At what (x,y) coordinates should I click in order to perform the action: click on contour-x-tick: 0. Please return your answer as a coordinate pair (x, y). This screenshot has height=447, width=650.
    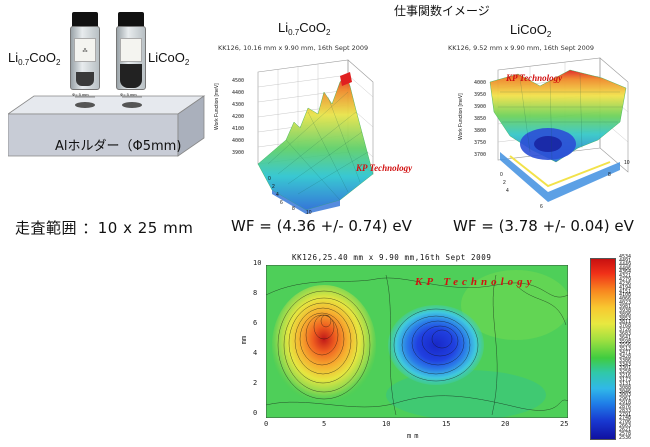
    Looking at the image, I should click on (266, 424).